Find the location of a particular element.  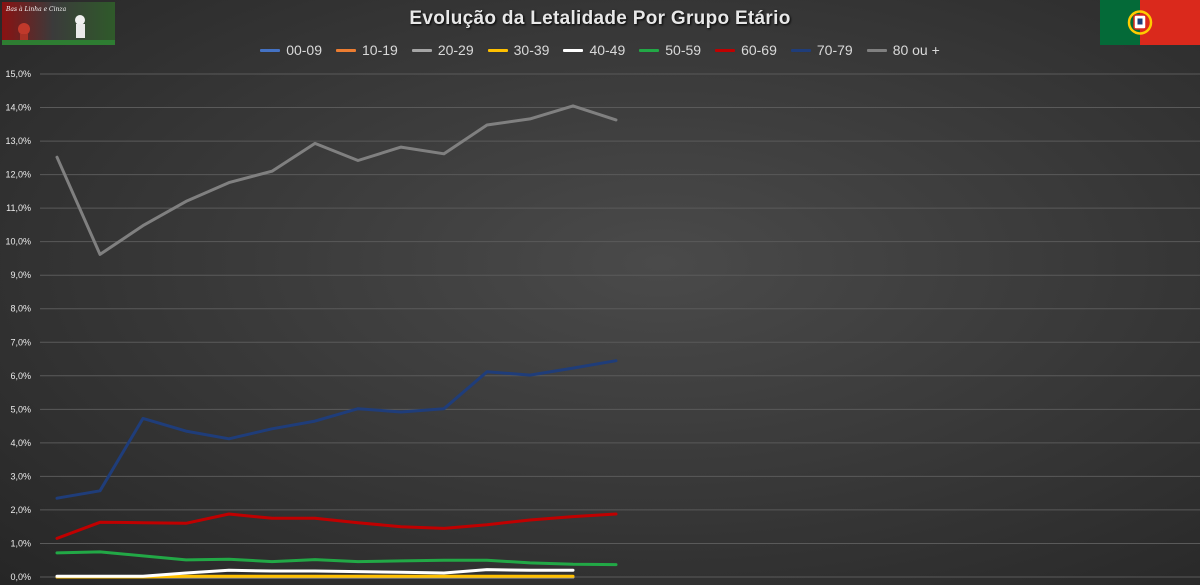

legend-label: 20-29 is located at coordinates (455, 50).